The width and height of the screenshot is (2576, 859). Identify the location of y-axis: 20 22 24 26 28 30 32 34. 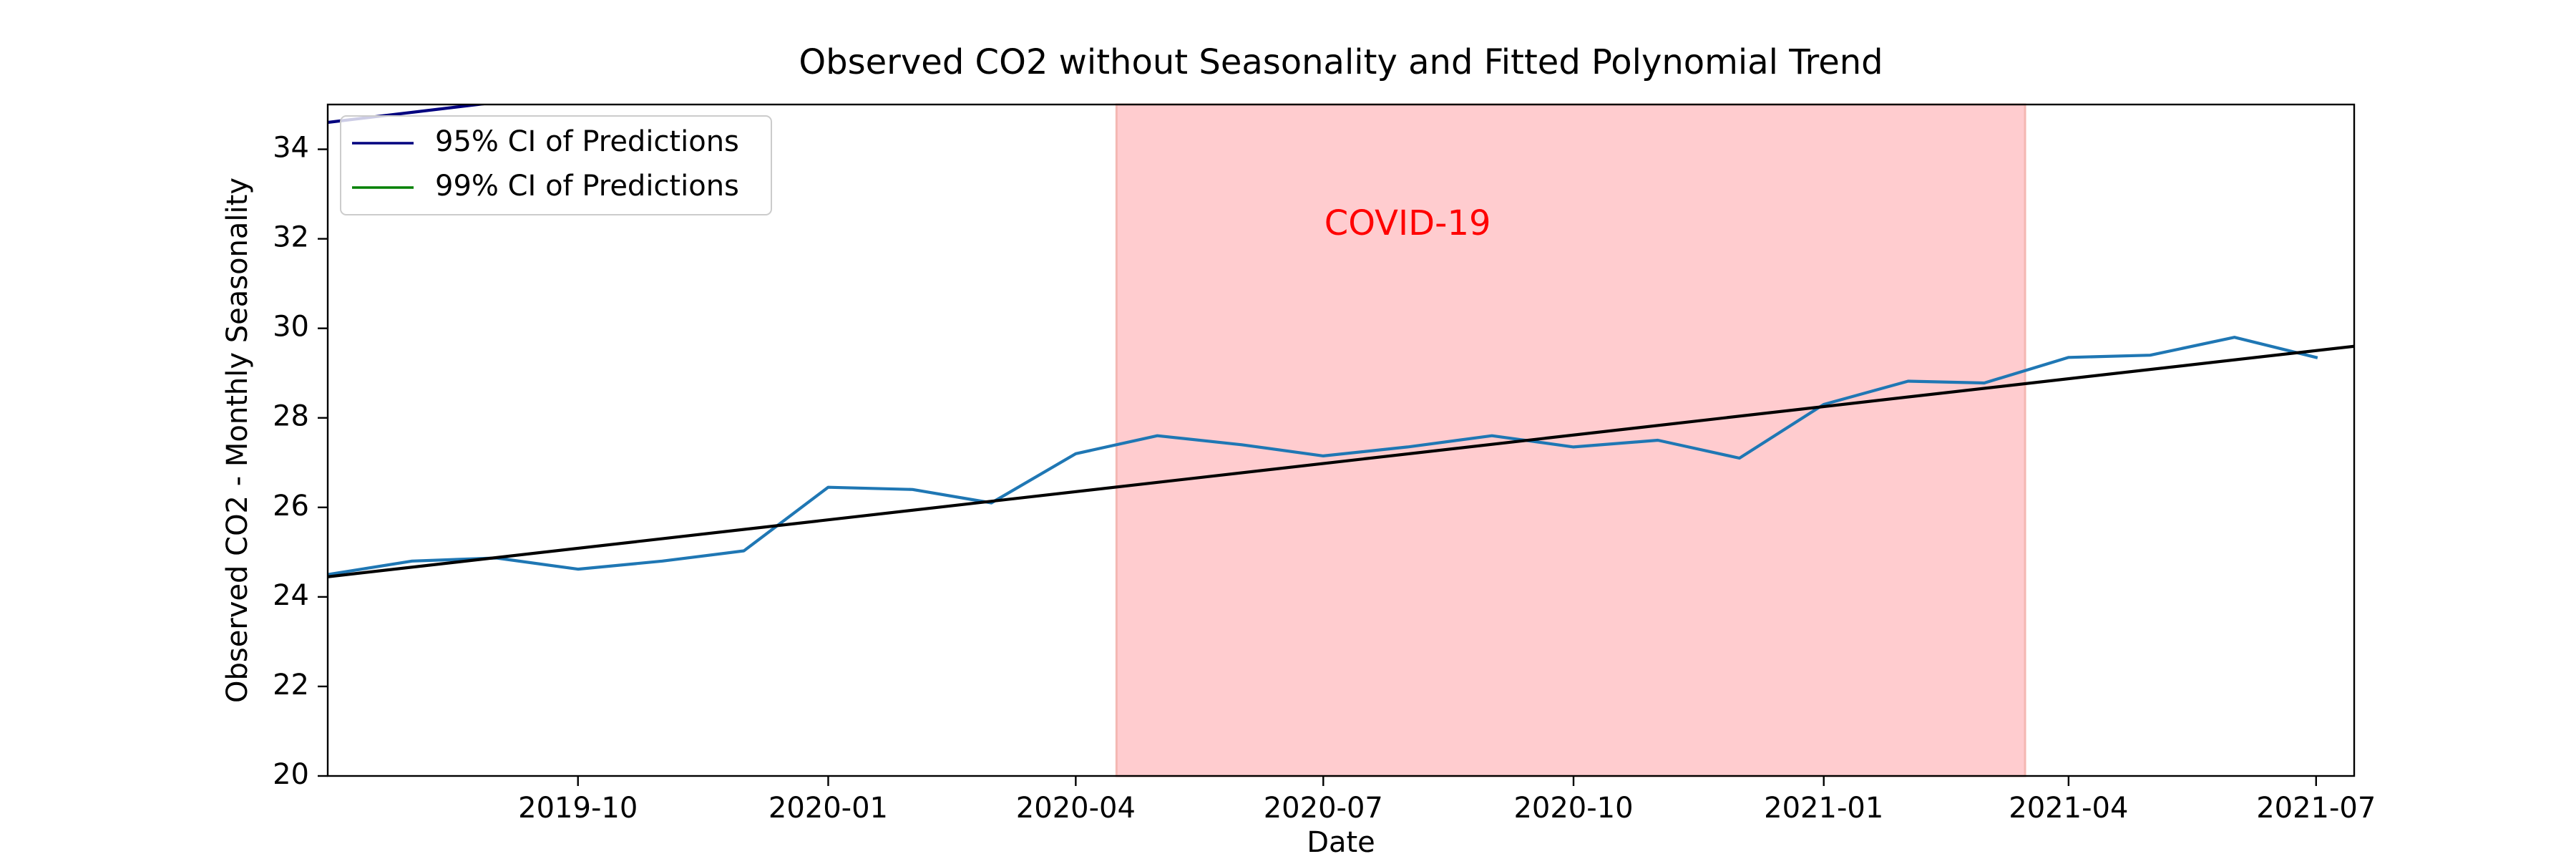
(300, 461).